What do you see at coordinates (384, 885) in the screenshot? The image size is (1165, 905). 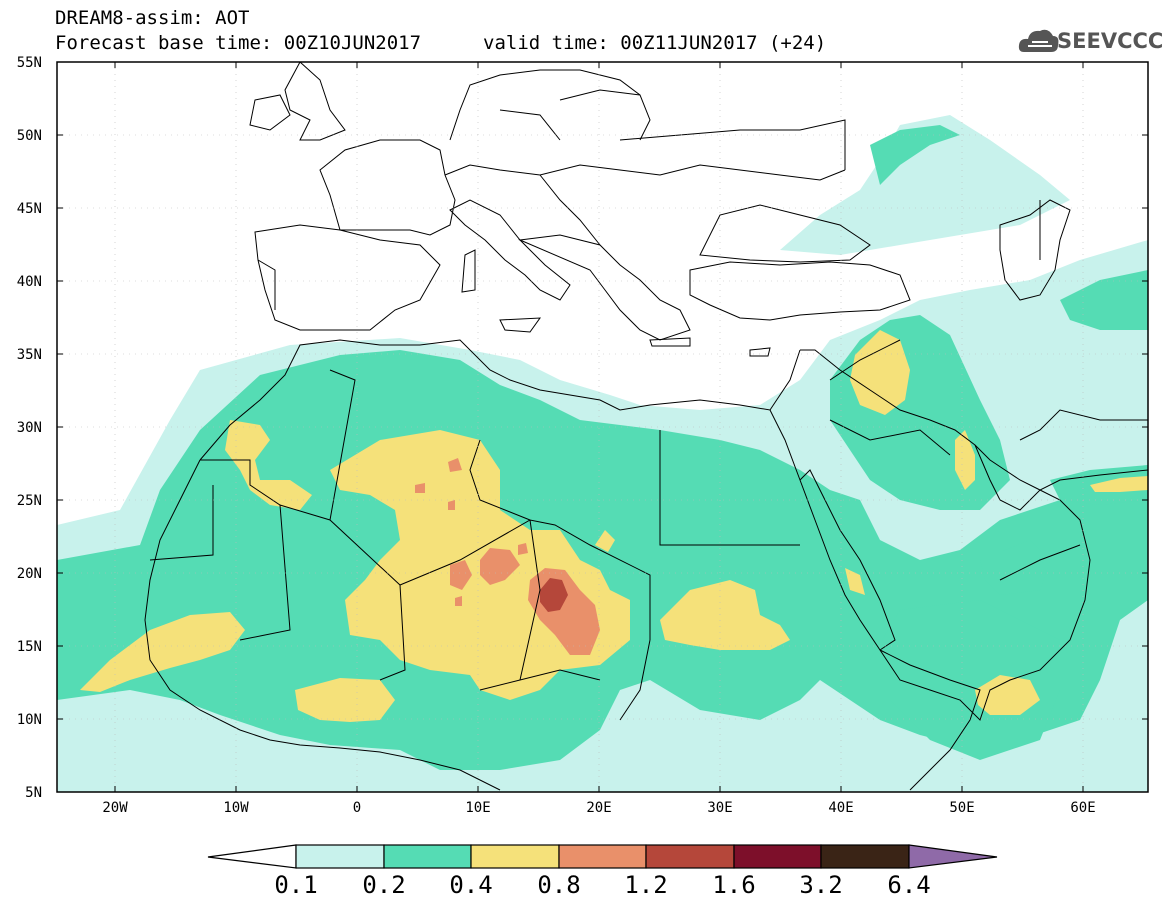 I see `colorbar-label: 0.2` at bounding box center [384, 885].